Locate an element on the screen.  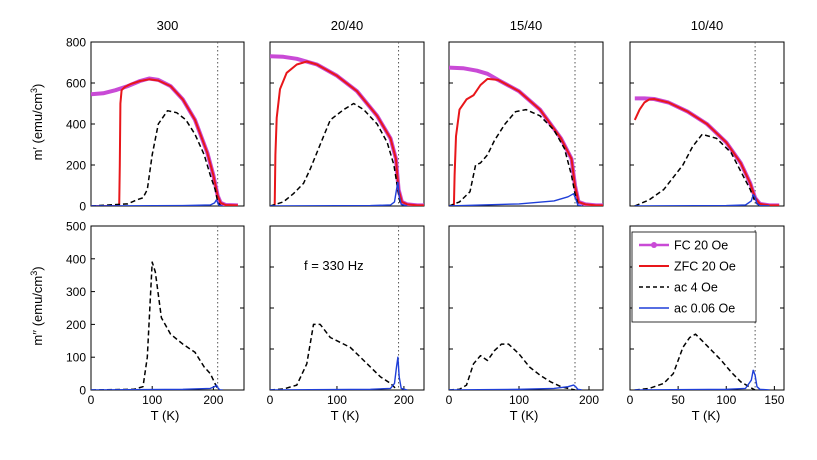
x-tick-label: 50 is located at coordinates (678, 400).